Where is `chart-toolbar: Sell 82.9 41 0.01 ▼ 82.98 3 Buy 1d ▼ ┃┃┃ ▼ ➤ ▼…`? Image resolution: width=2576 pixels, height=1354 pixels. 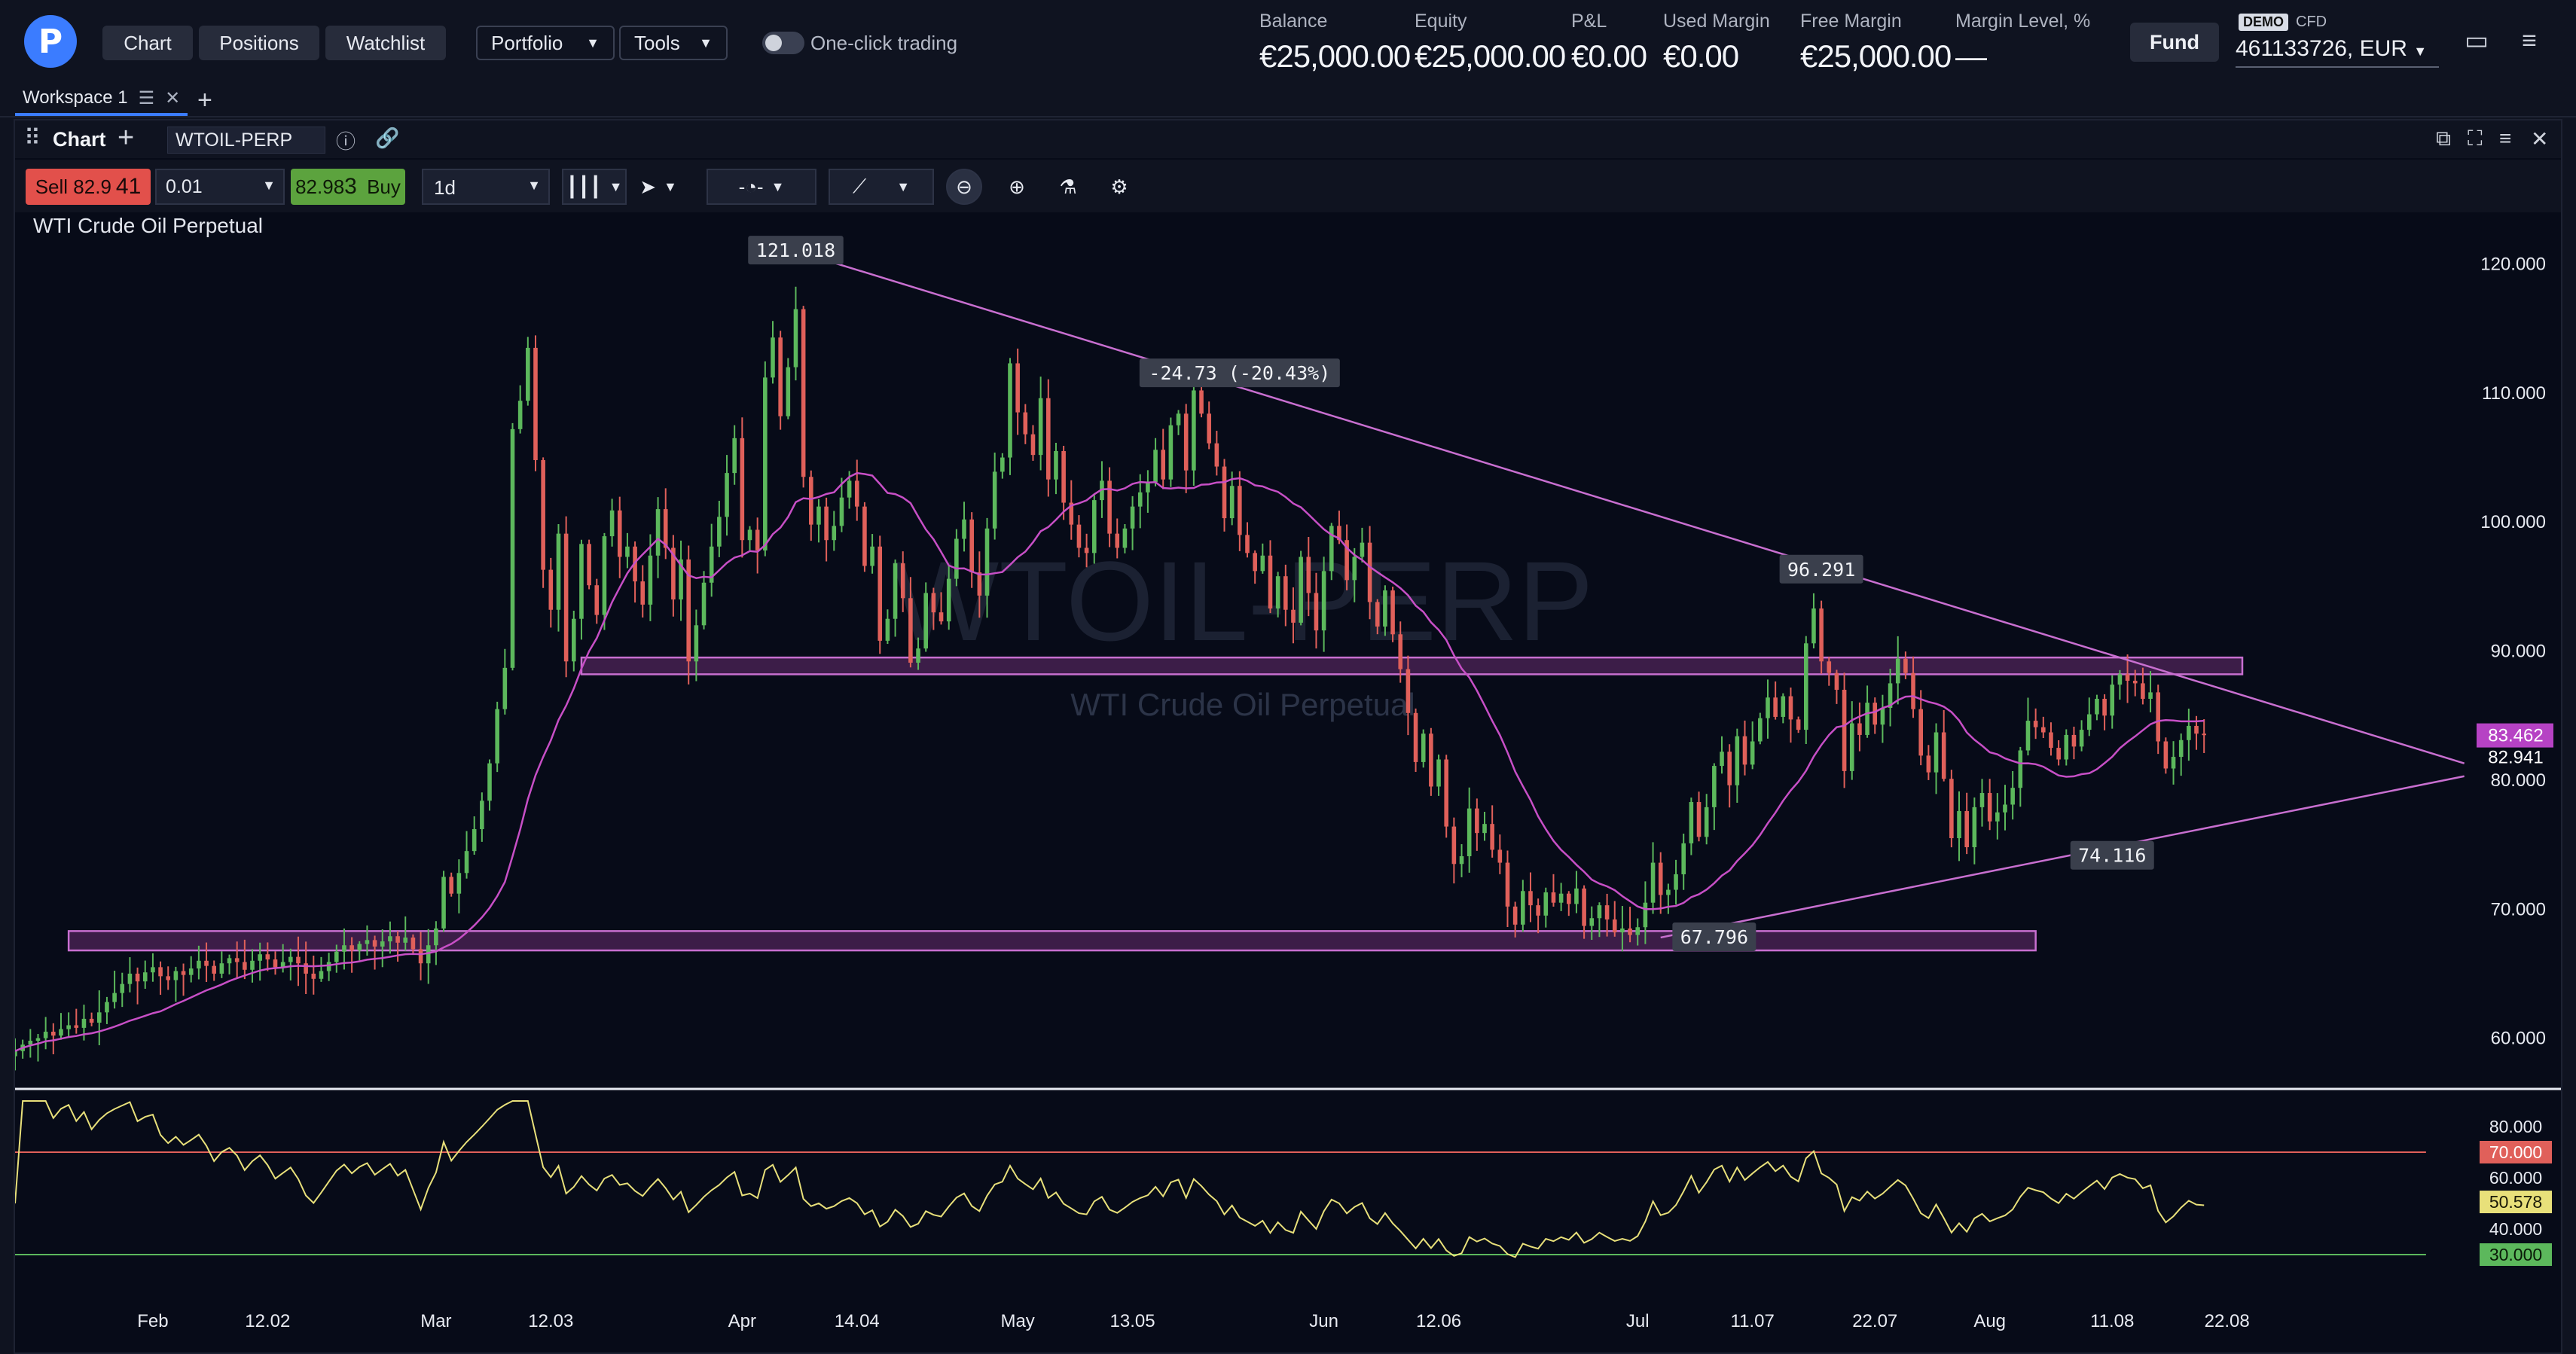 chart-toolbar: Sell 82.9 41 0.01 ▼ 82.98 3 Buy 1d ▼ ┃┃┃ ▼ ➤ ▼… is located at coordinates (1288, 186).